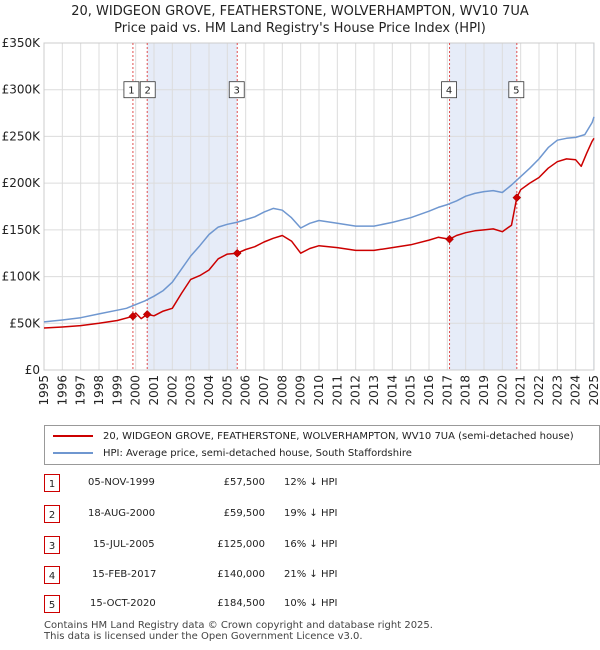 The height and width of the screenshot is (650, 600). I want to click on x-tick-label: 1995, so click(44, 390).